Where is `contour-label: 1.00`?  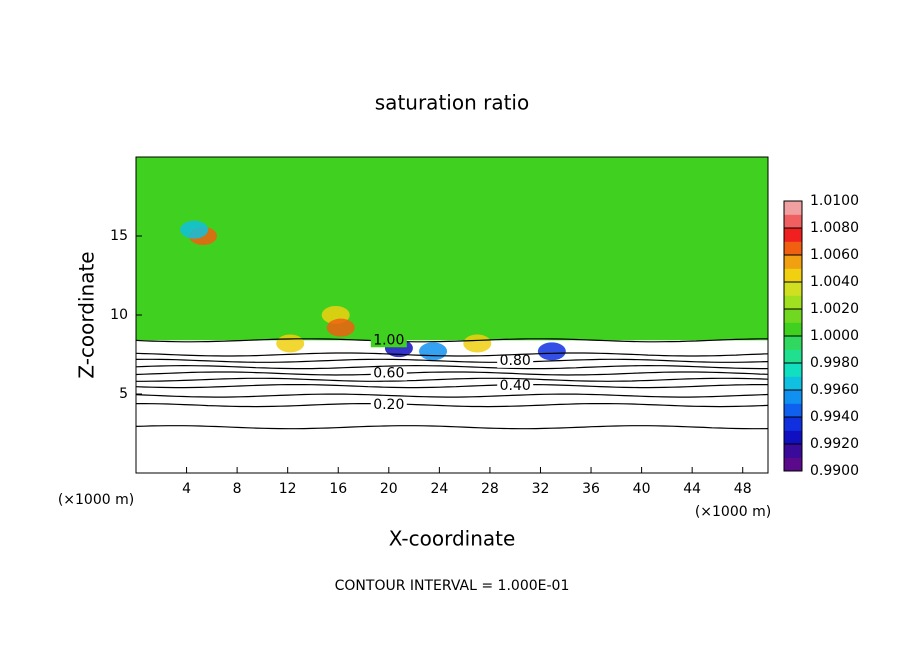 contour-label: 1.00 is located at coordinates (388, 340).